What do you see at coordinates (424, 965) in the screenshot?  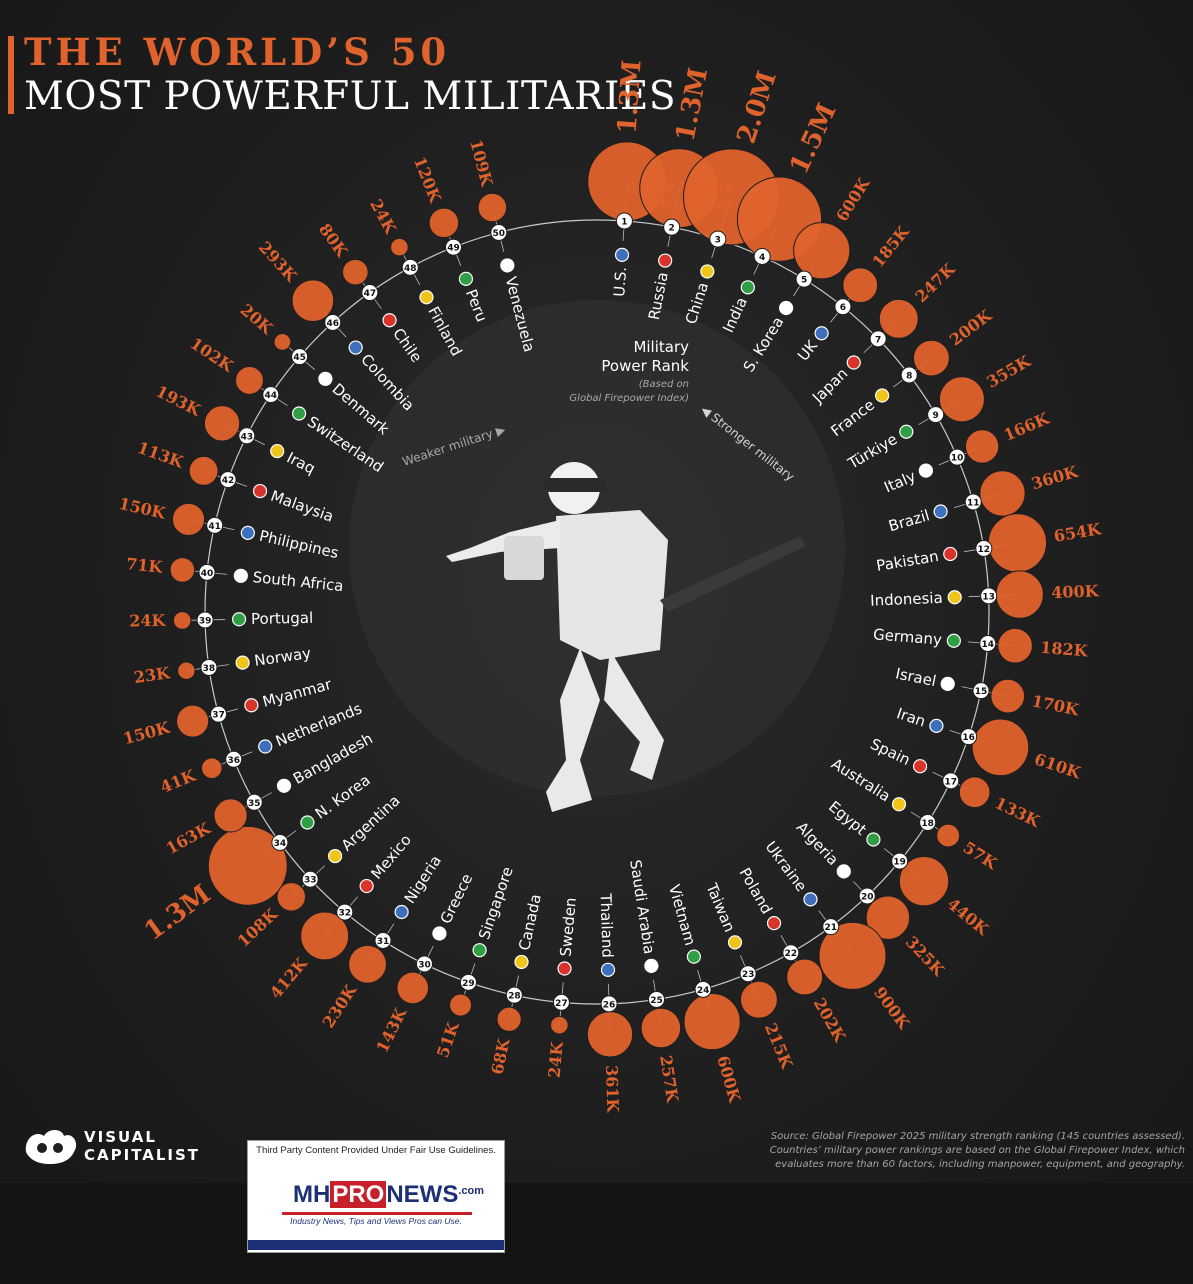 I see `rank-number: 30` at bounding box center [424, 965].